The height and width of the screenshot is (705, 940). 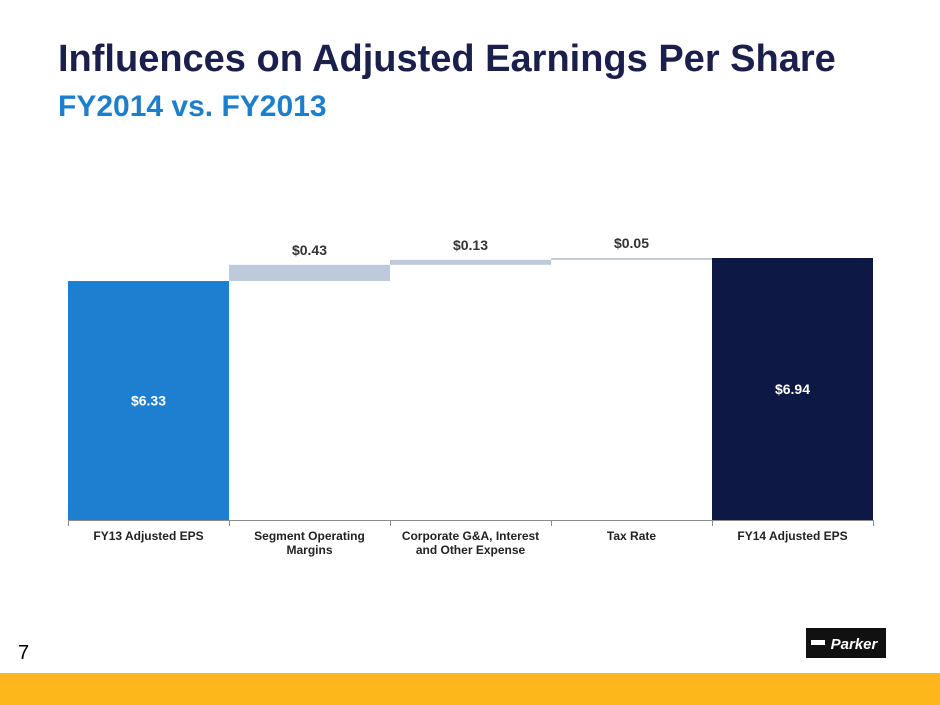 What do you see at coordinates (631, 243) in the screenshot?
I see `data-label: $0.05` at bounding box center [631, 243].